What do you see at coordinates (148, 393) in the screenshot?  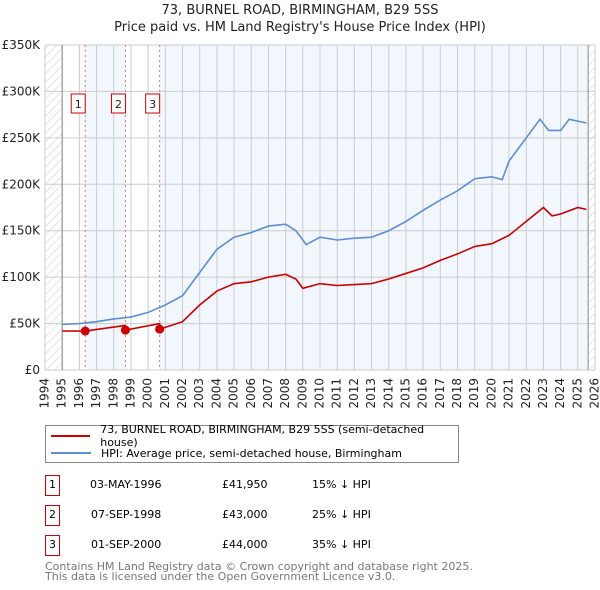 I see `x-tick-label: 2000` at bounding box center [148, 393].